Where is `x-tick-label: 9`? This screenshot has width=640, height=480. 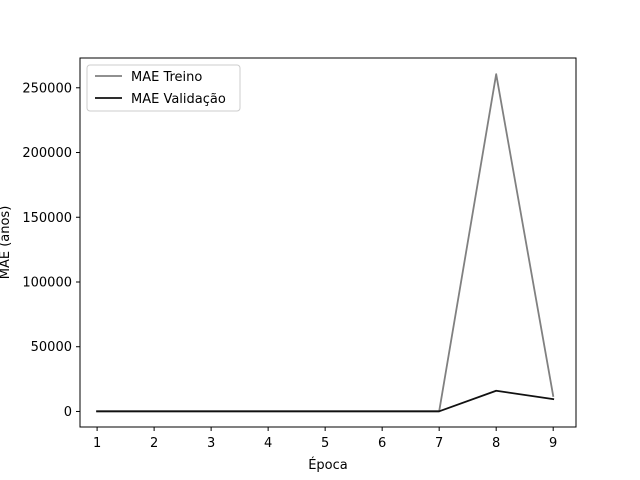
x-tick-label: 9 is located at coordinates (553, 443).